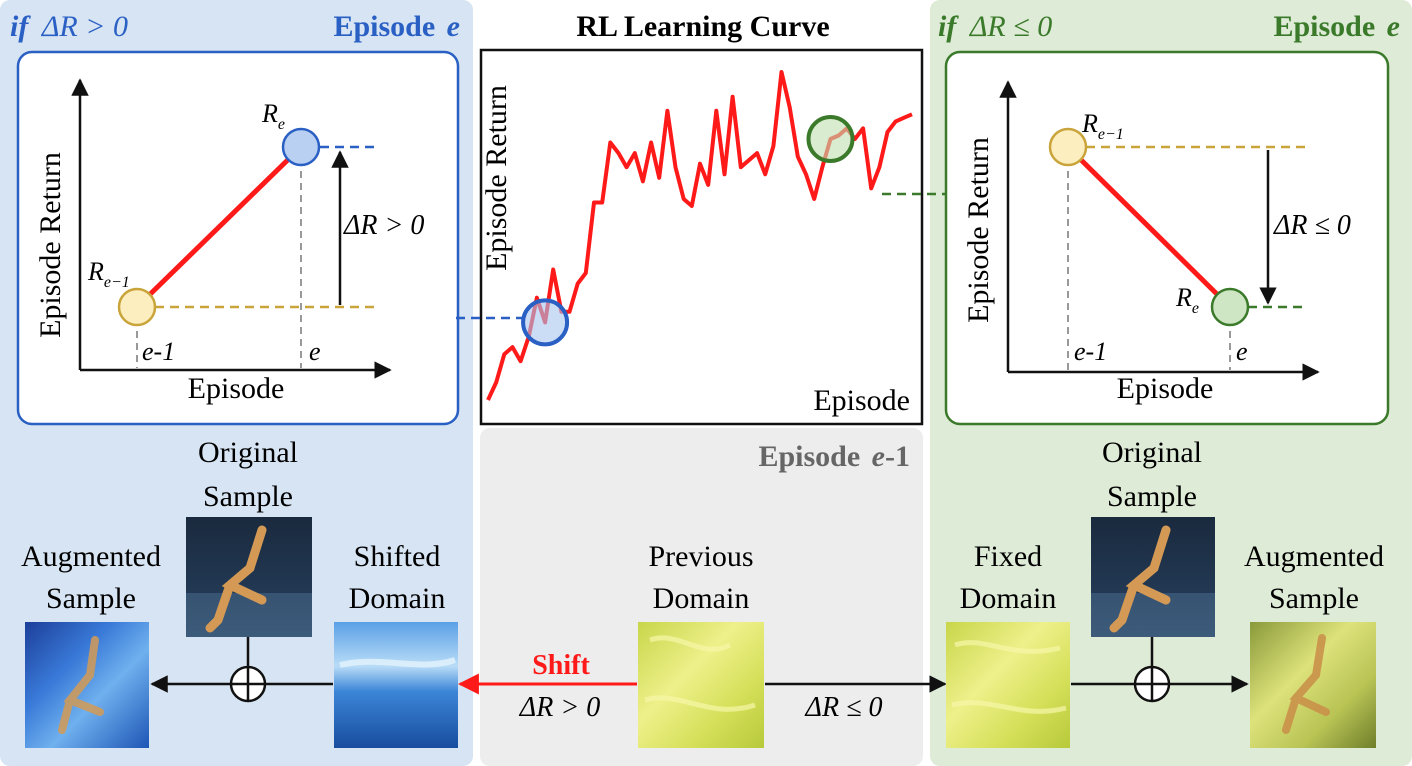  What do you see at coordinates (397, 598) in the screenshot?
I see `shifted-domain-label-2: Domain` at bounding box center [397, 598].